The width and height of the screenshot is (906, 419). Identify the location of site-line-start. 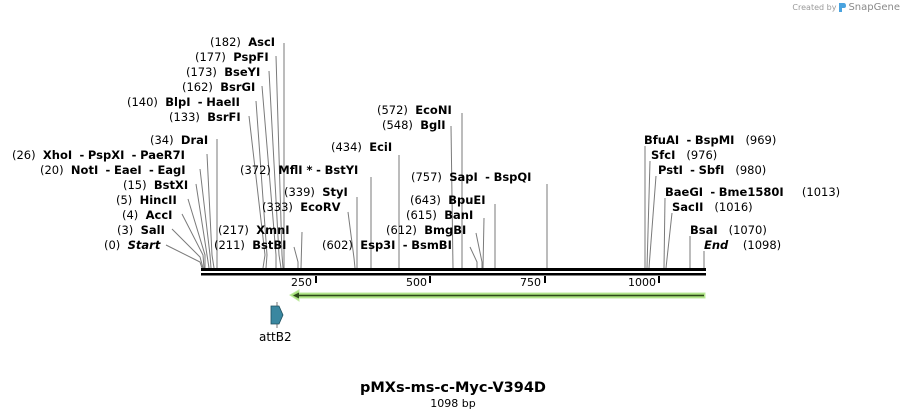
(184, 256).